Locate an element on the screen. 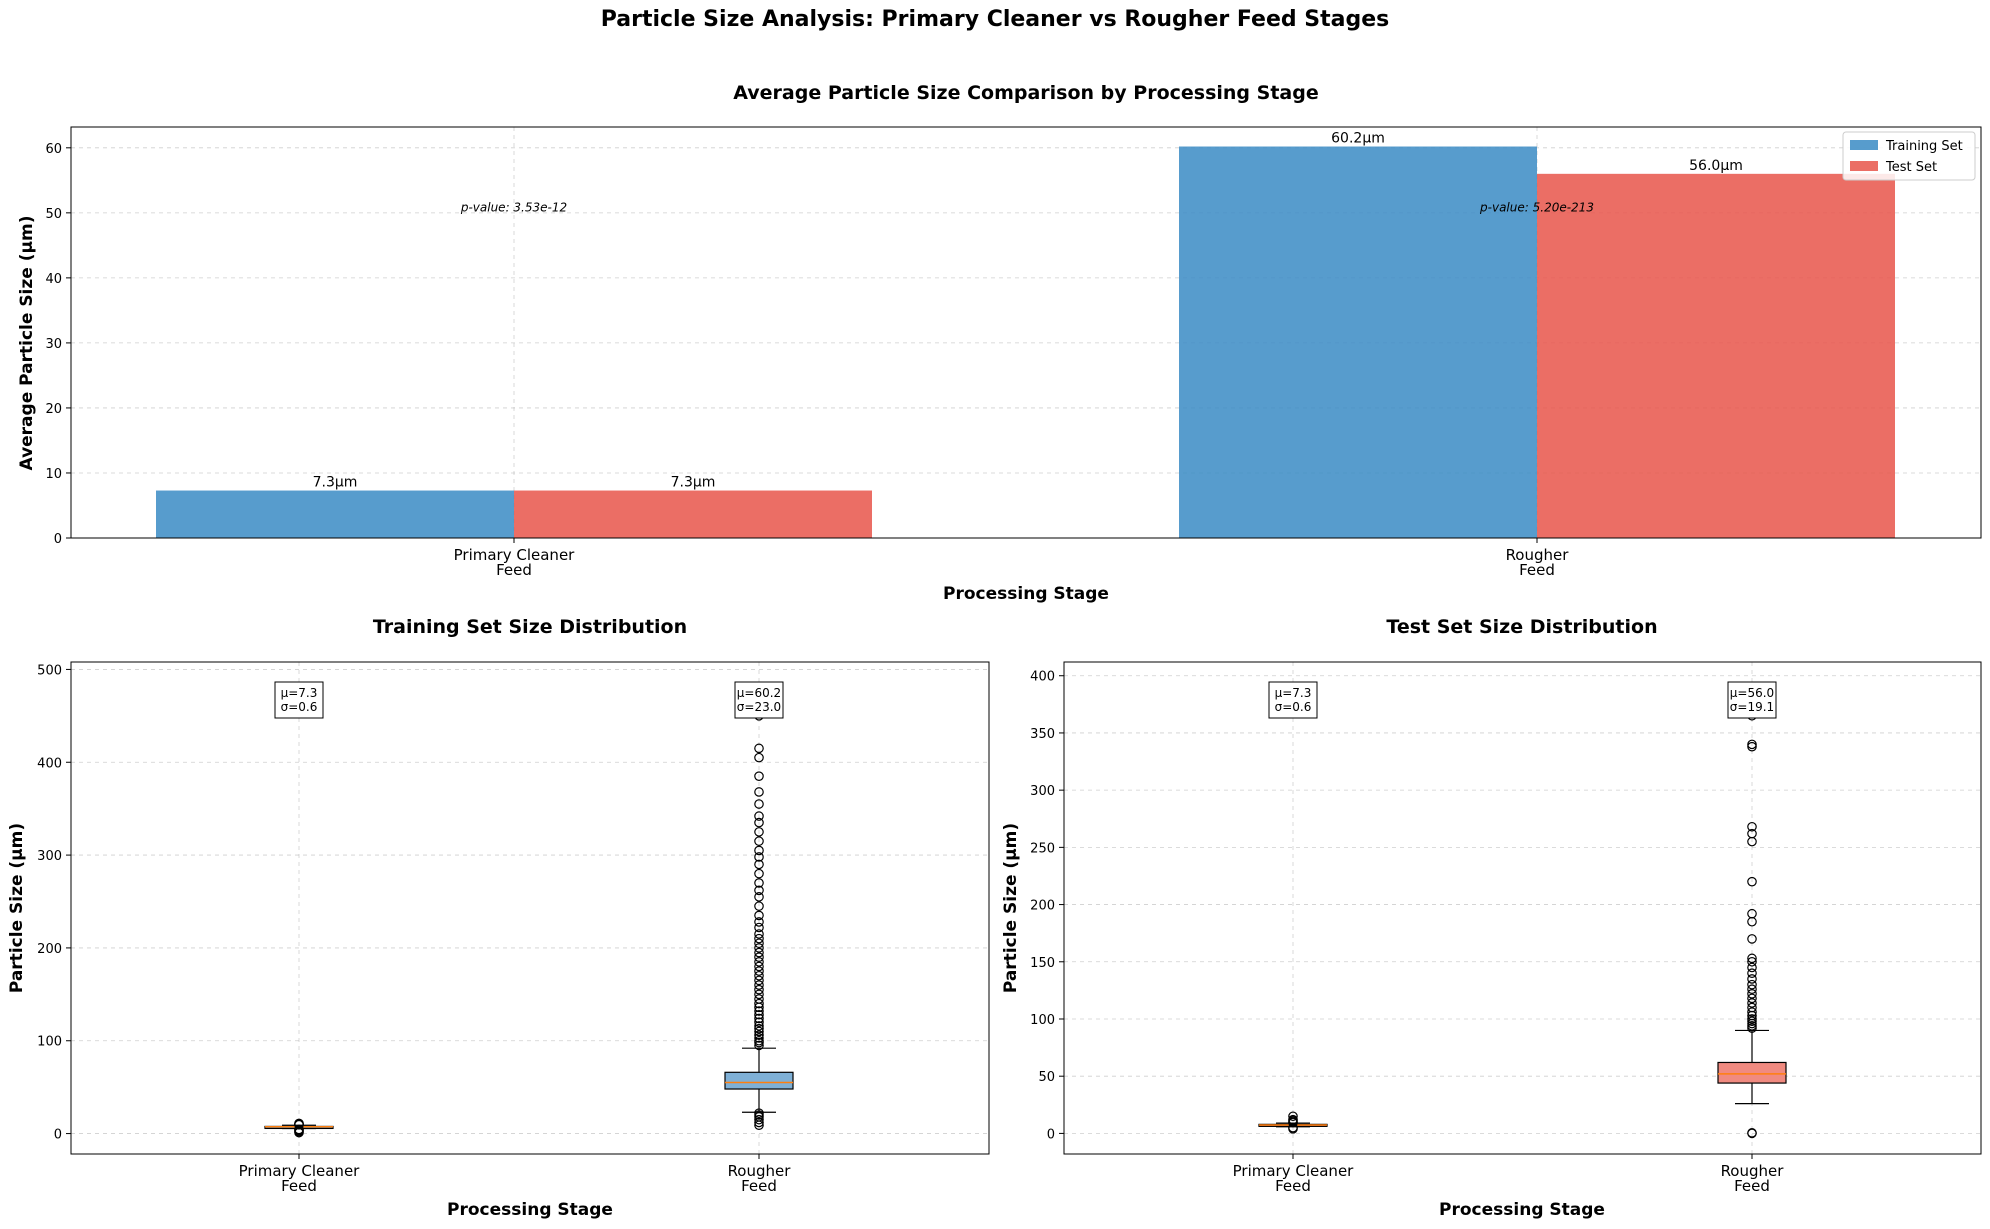 This screenshot has height=1229, width=1990. train-box-ytick-label: 300 is located at coordinates (49, 856).